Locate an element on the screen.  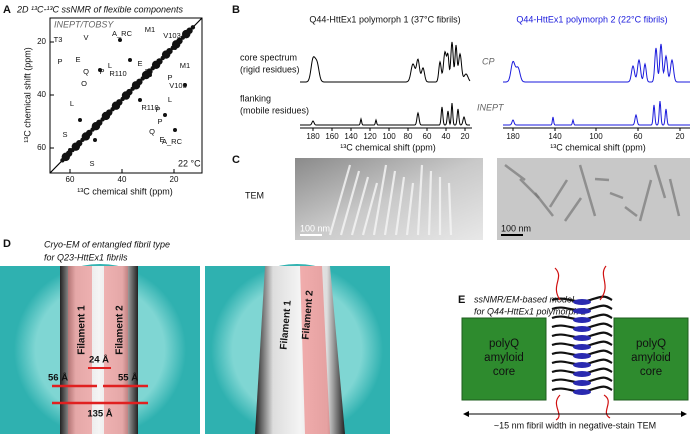
measure-label: 56 Å is located at coordinates (58, 378).